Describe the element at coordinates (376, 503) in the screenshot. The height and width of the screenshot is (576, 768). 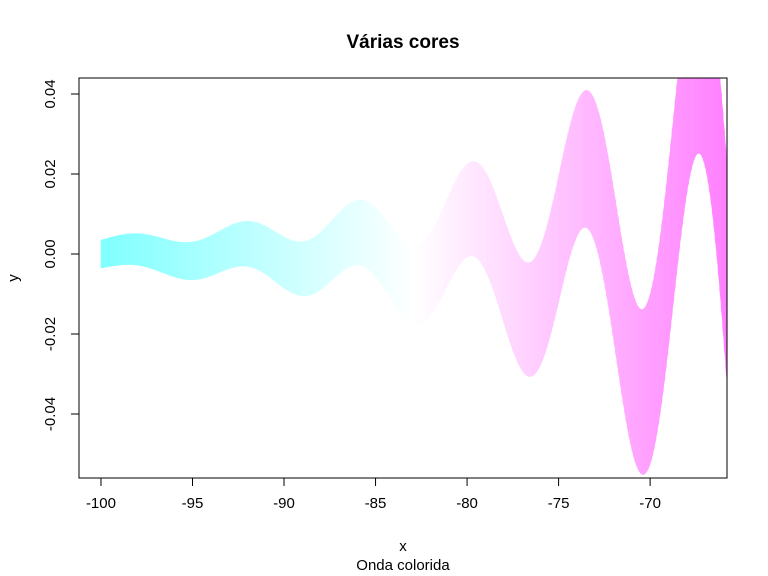
I see `x-tick-label: -85` at that location.